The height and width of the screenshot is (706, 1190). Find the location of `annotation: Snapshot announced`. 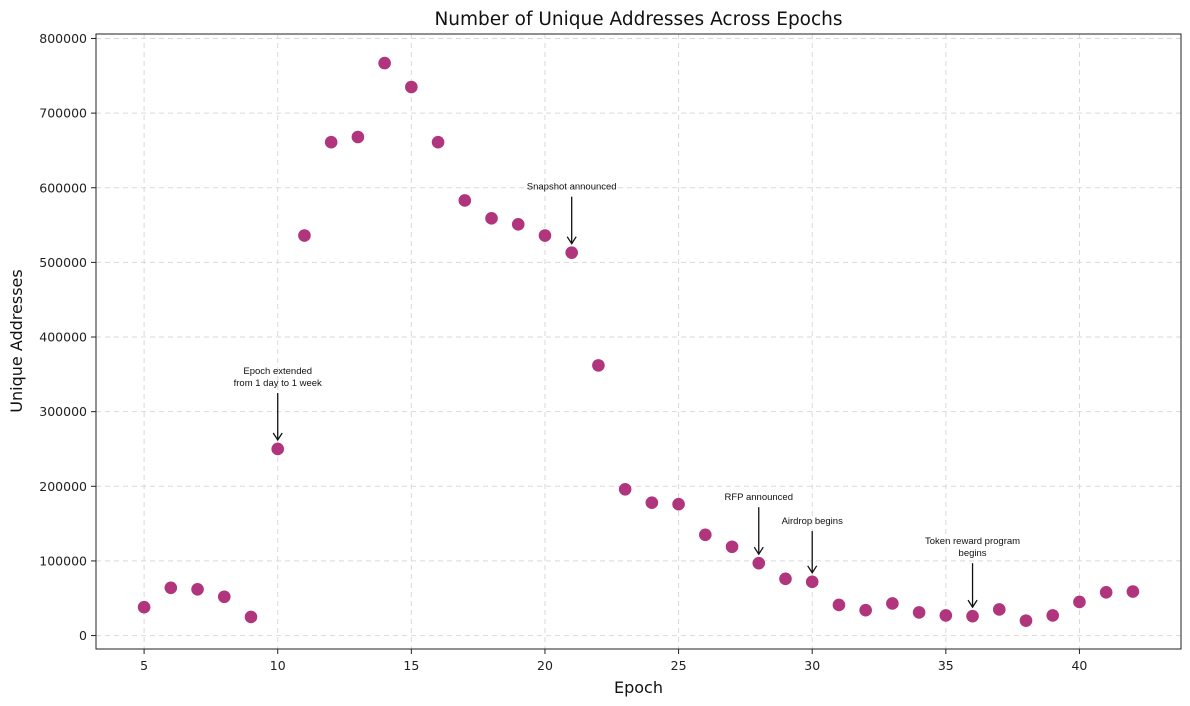

annotation: Snapshot announced is located at coordinates (572, 213).